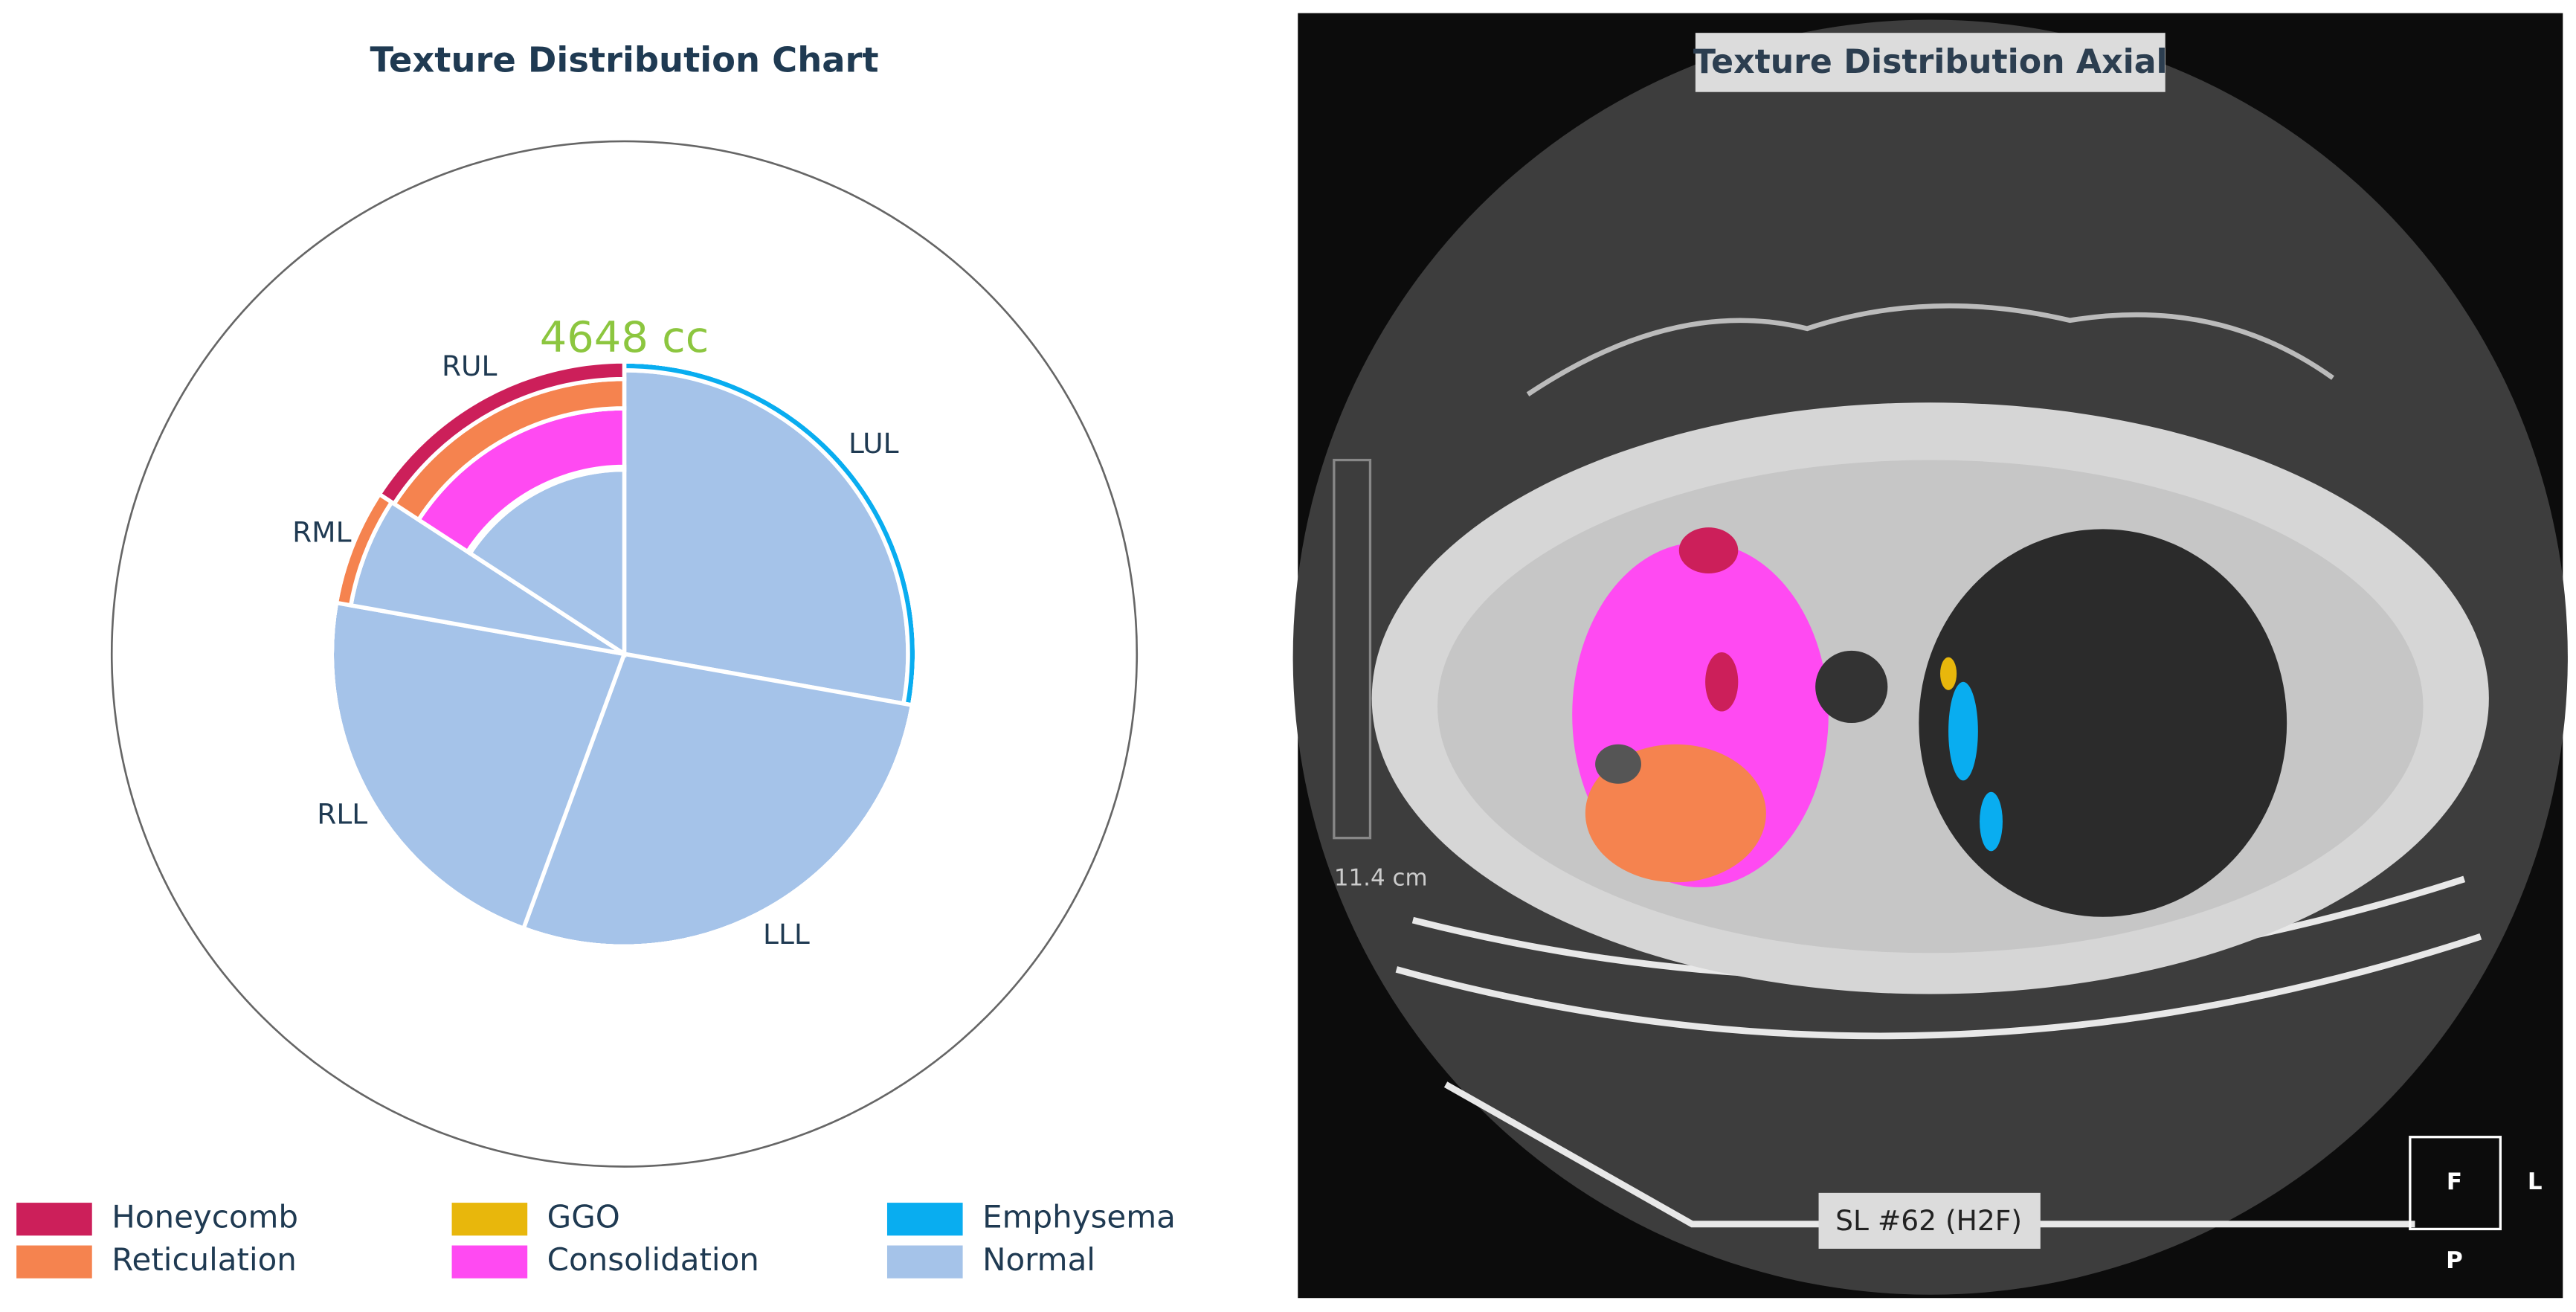 The width and height of the screenshot is (2576, 1312). Describe the element at coordinates (653, 1259) in the screenshot. I see `legend-label: Consolidation` at that location.